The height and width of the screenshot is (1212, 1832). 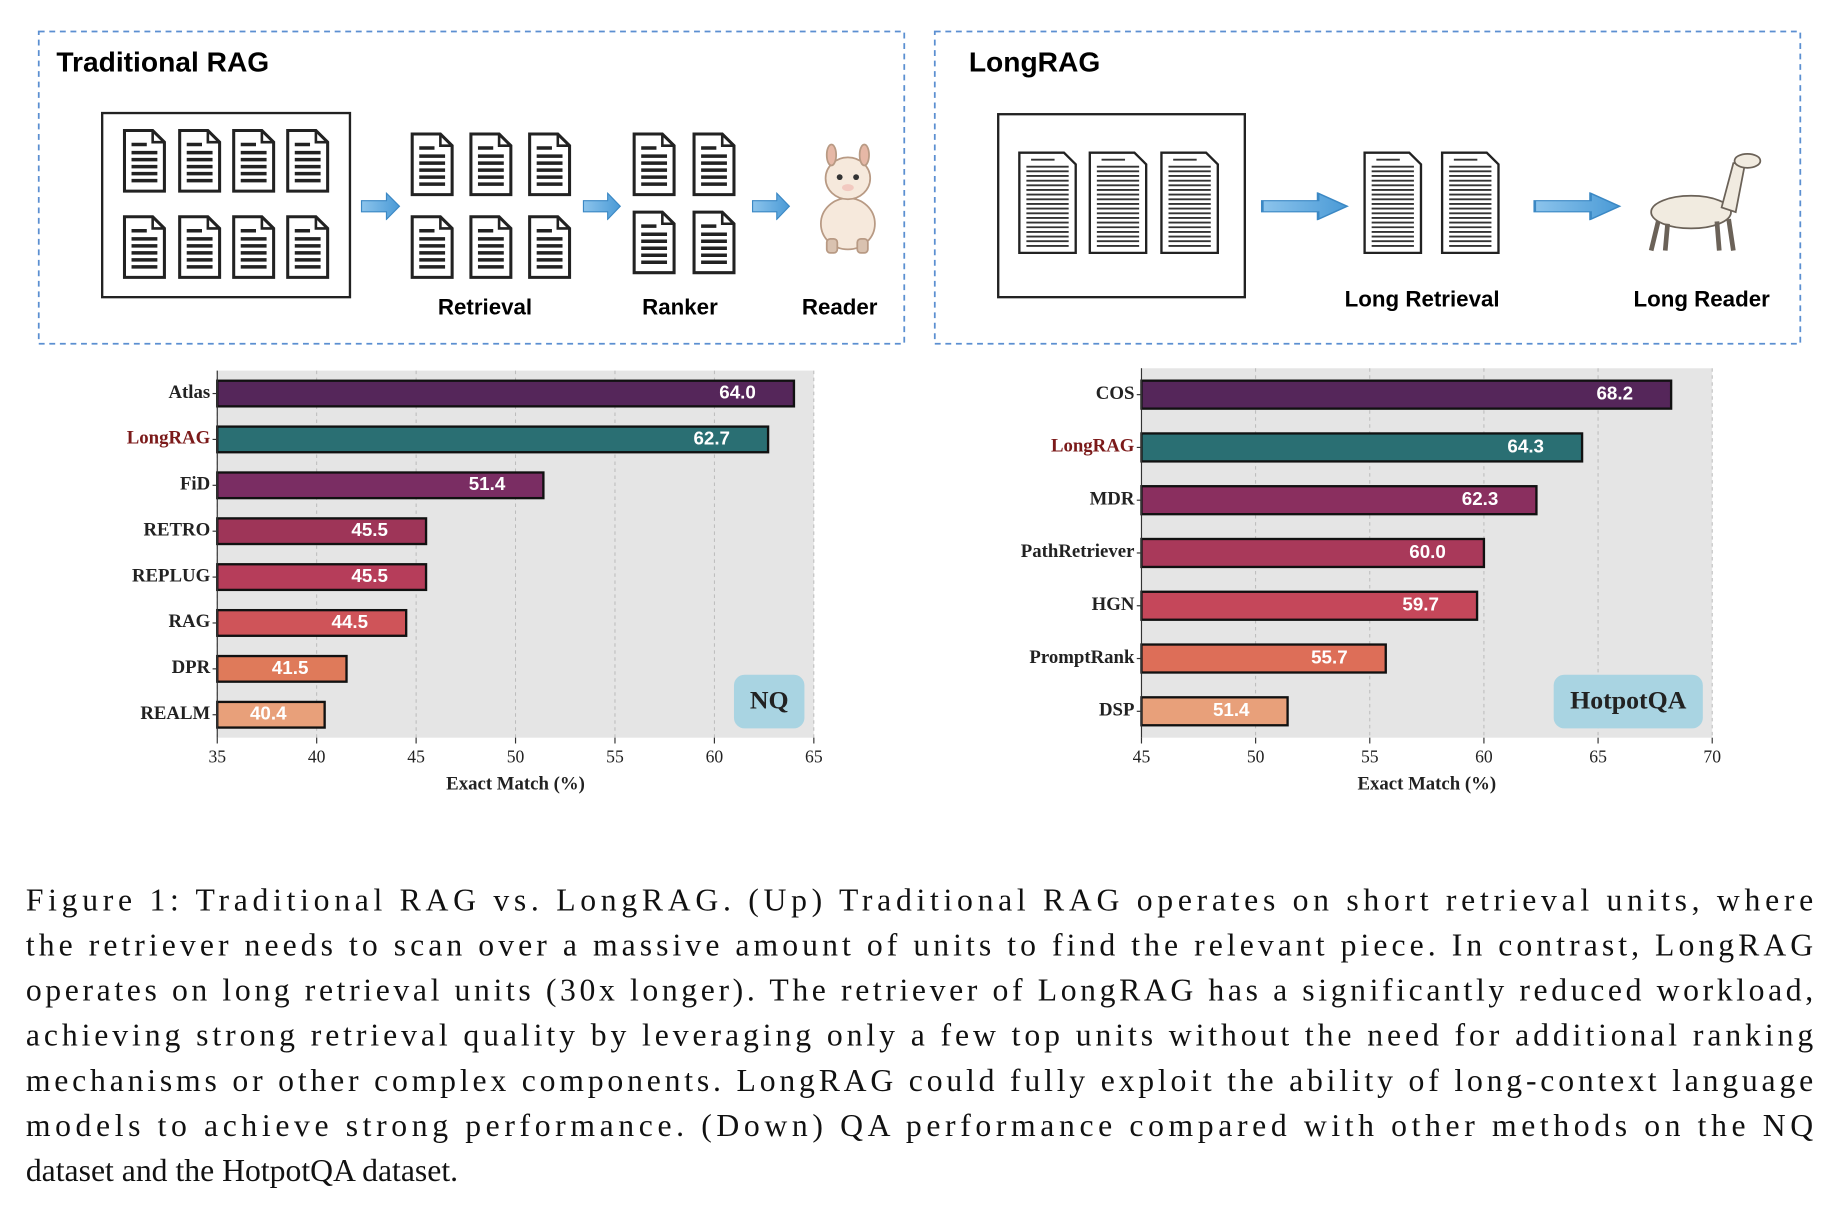 I want to click on value-label: 59.7, so click(x=1420, y=604).